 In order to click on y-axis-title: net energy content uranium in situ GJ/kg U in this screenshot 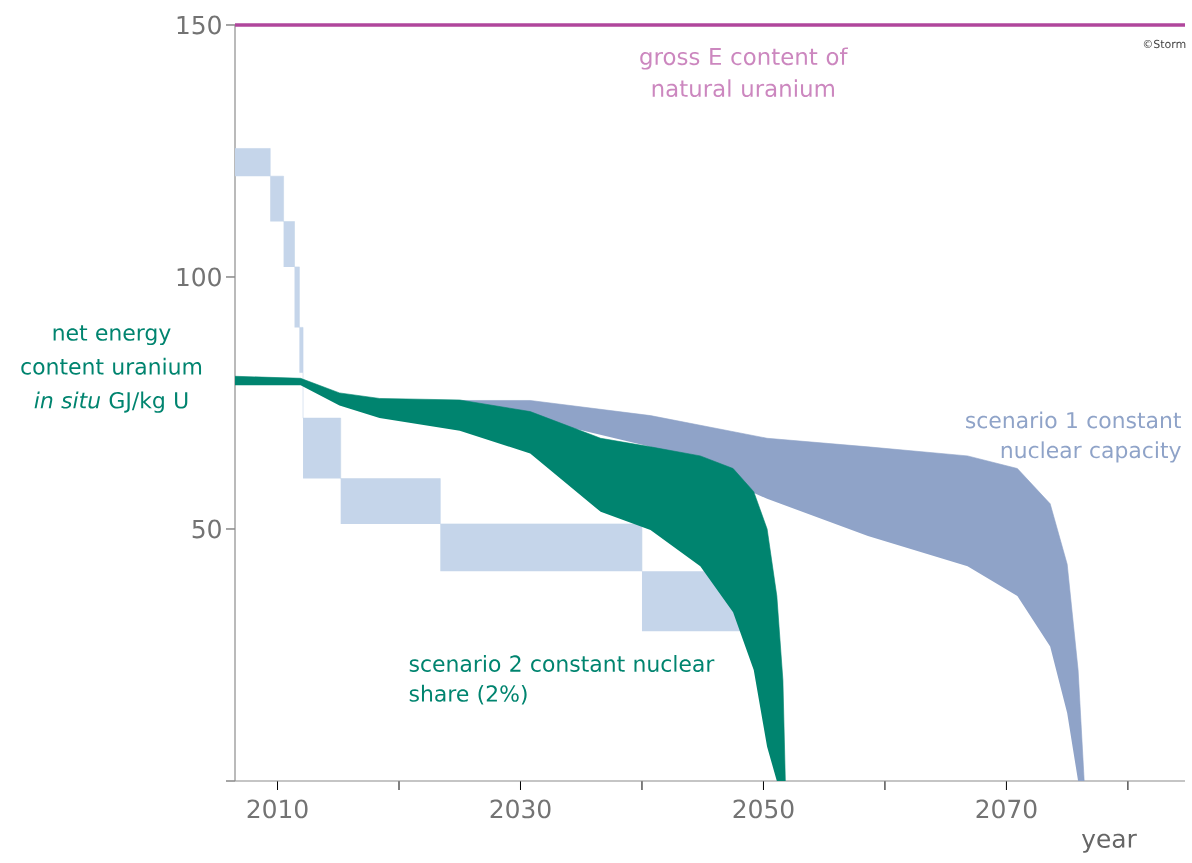, I will do `click(111, 369)`.